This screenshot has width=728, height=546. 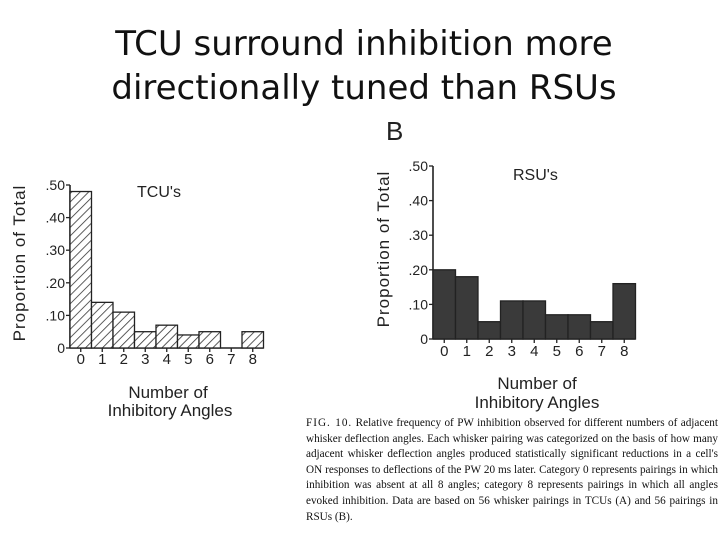 I want to click on panel-a-x-tick-label-1: 1, so click(x=102, y=359).